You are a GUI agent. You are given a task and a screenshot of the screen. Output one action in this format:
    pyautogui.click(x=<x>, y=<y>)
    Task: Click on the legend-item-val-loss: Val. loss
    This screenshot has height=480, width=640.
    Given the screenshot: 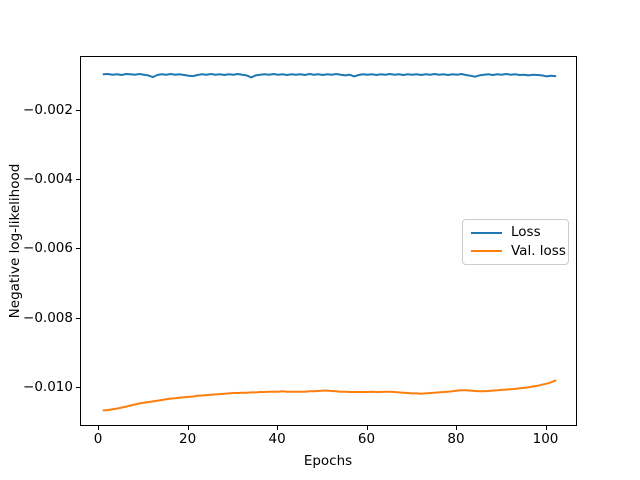 What is the action you would take?
    pyautogui.click(x=518, y=251)
    